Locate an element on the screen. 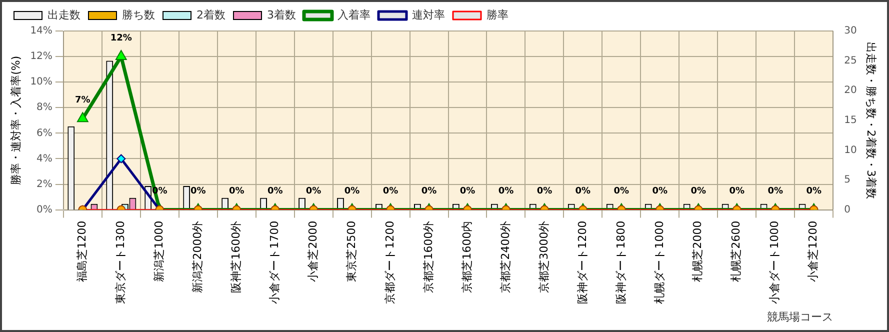 The image size is (889, 332). x-tick-label: 京都ダート1200 is located at coordinates (389, 262).